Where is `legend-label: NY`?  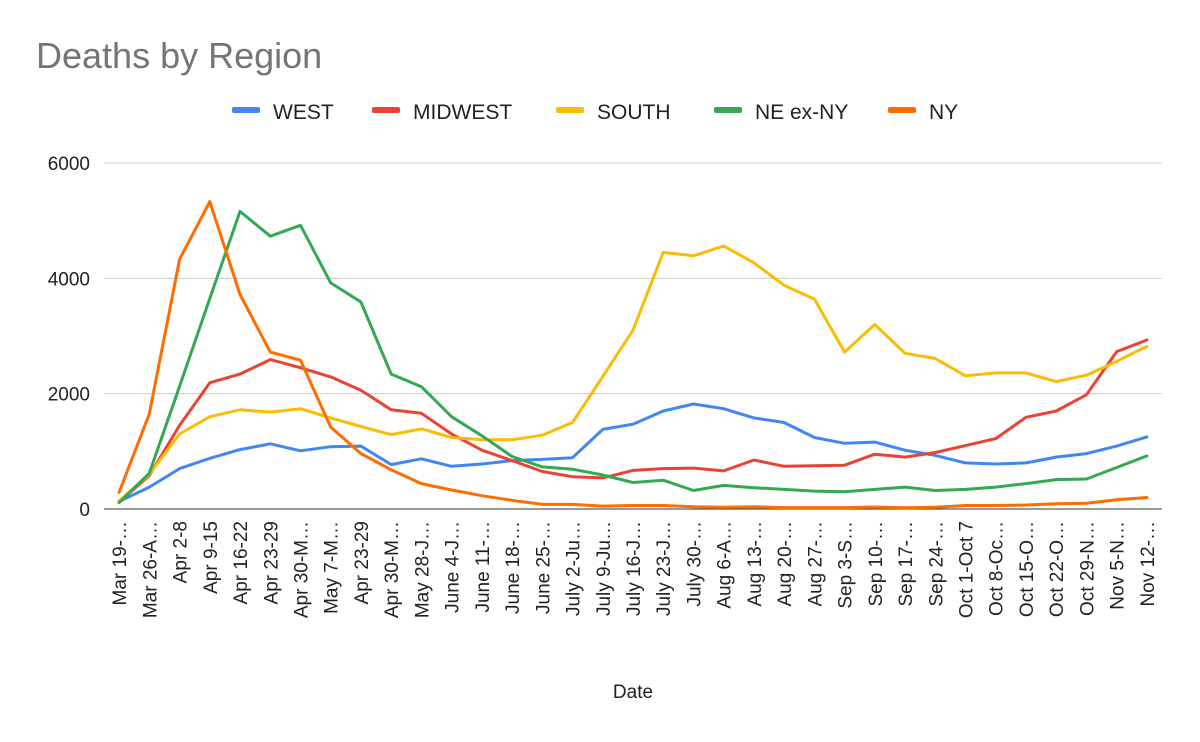
legend-label: NY is located at coordinates (943, 112).